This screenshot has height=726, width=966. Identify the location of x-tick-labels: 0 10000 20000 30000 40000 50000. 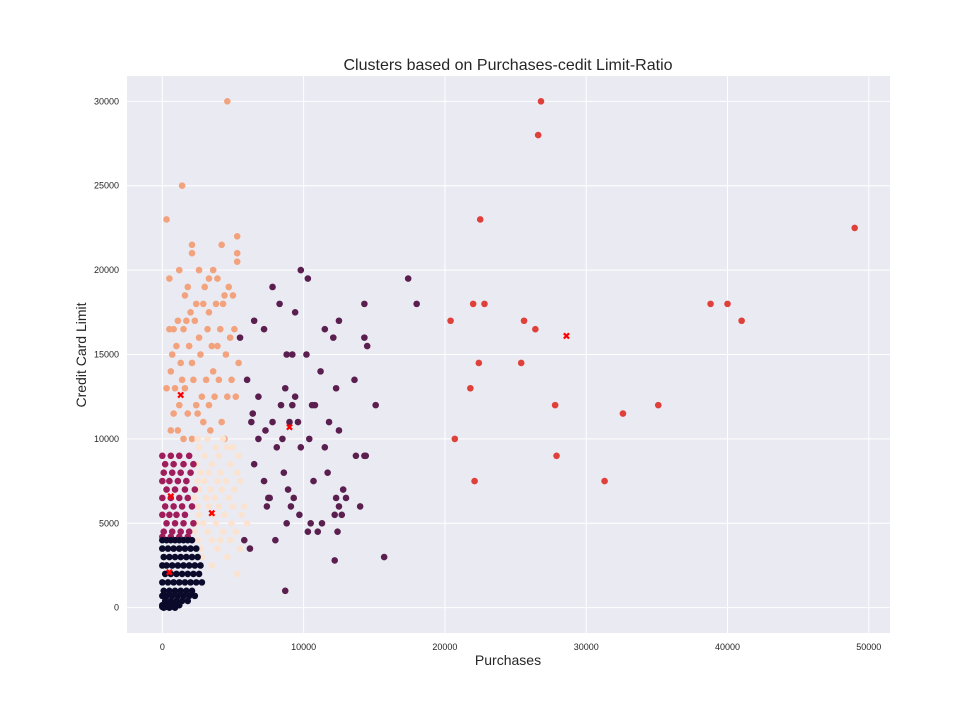
(521, 647).